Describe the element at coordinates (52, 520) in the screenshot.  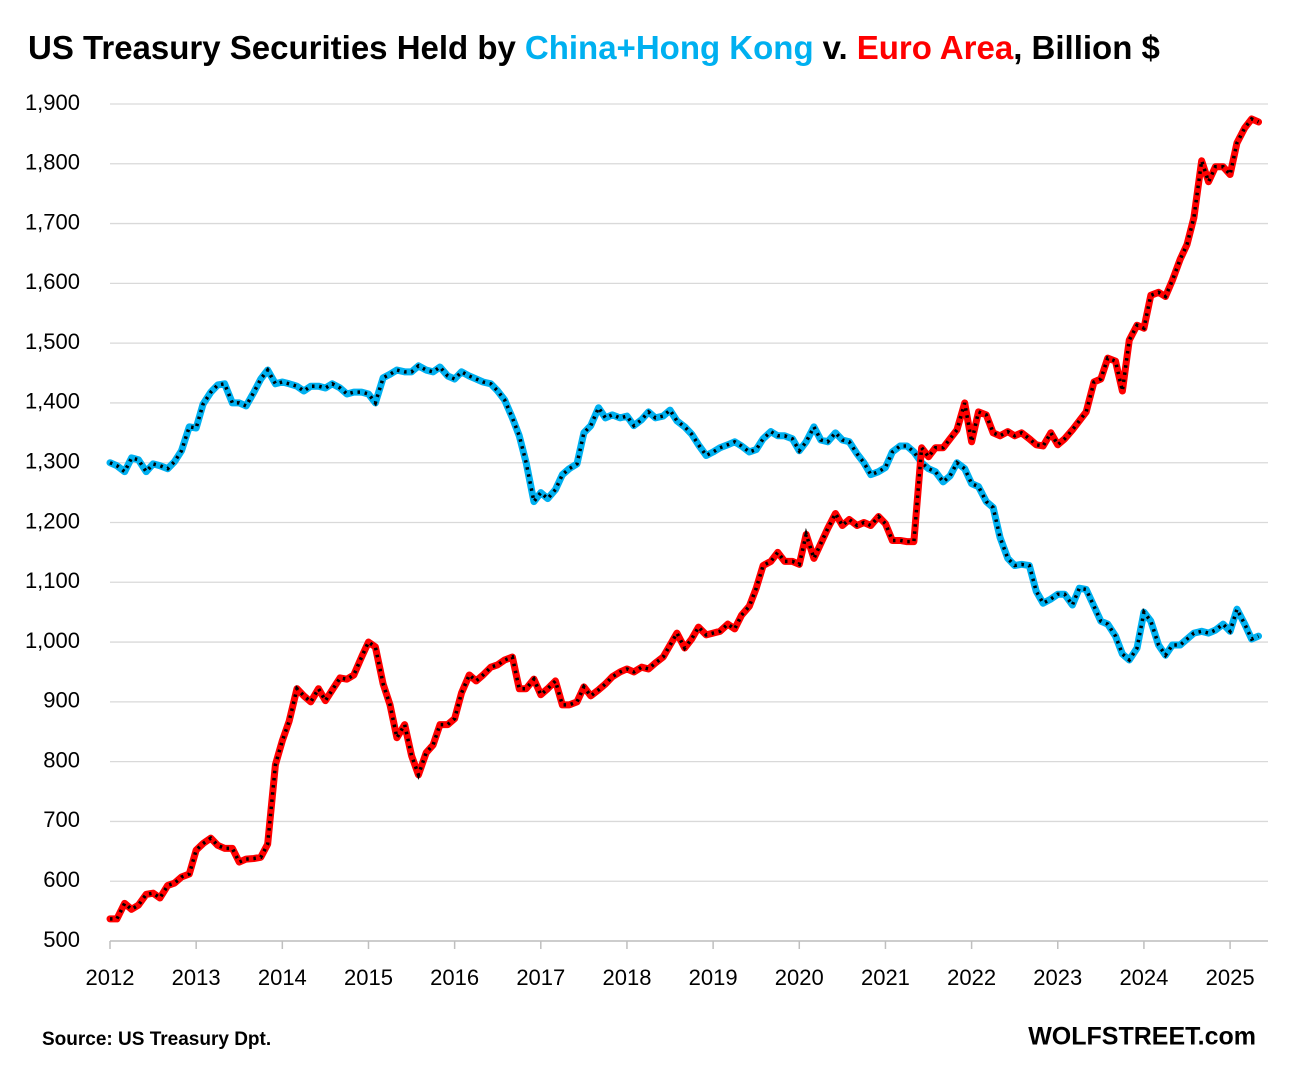
I see `y-tick-label: 1,200` at that location.